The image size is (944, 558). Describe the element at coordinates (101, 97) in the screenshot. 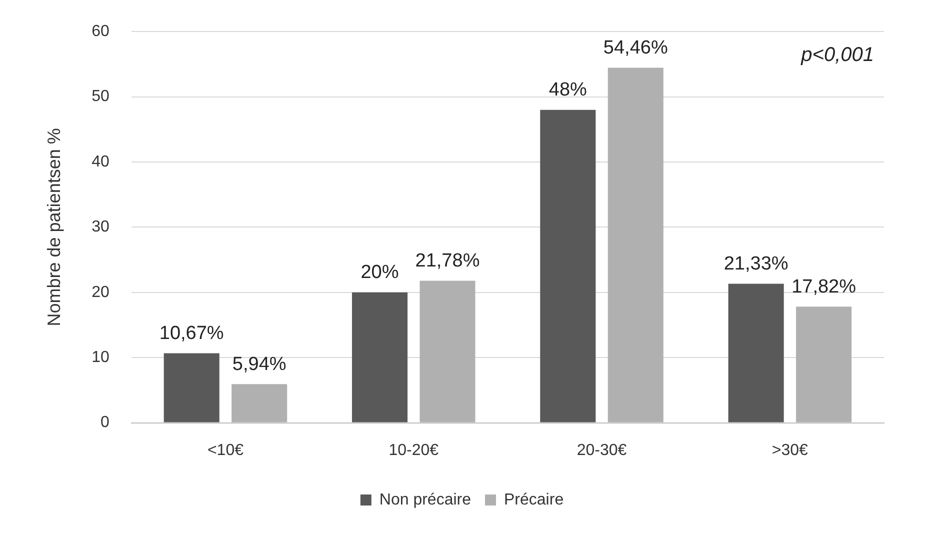

I see `y-tick-label: 50` at that location.